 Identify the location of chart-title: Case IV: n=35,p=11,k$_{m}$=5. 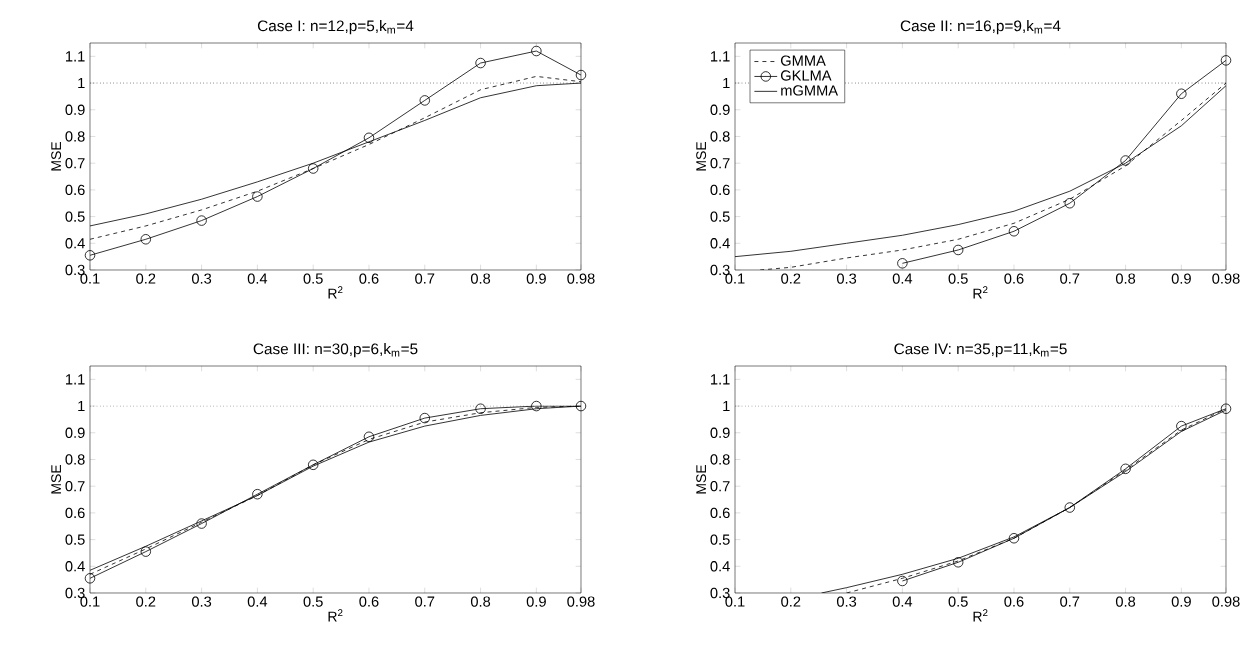
(980, 350).